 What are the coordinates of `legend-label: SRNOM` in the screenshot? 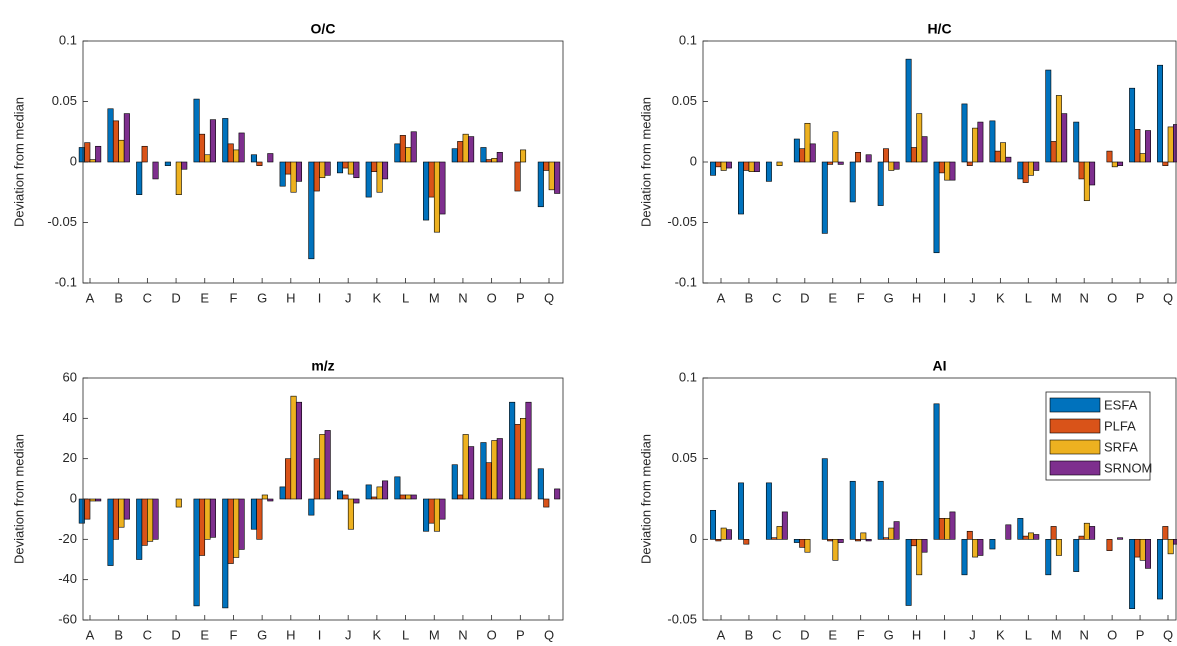 It's located at (1128, 467).